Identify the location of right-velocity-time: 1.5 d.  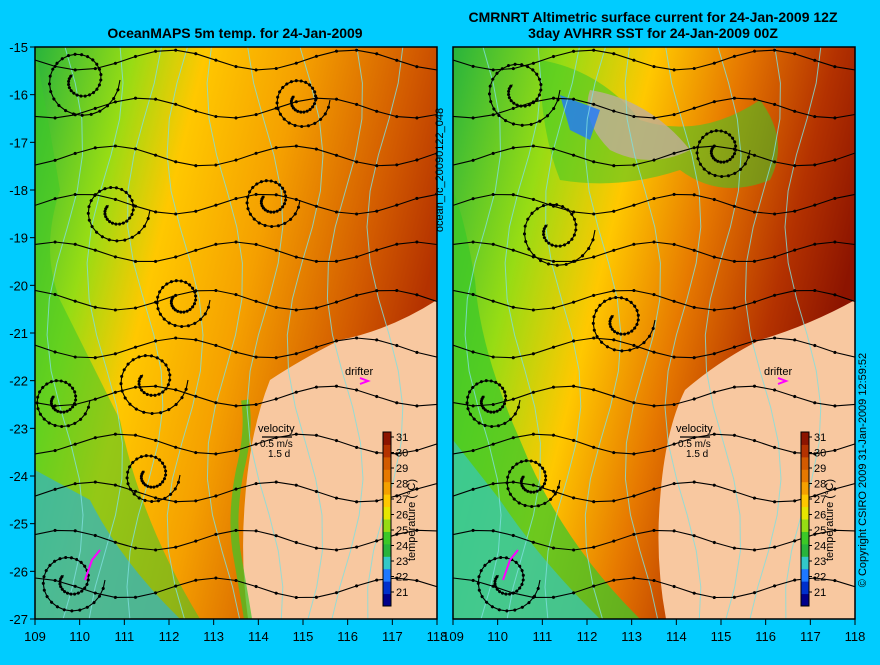
(697, 454).